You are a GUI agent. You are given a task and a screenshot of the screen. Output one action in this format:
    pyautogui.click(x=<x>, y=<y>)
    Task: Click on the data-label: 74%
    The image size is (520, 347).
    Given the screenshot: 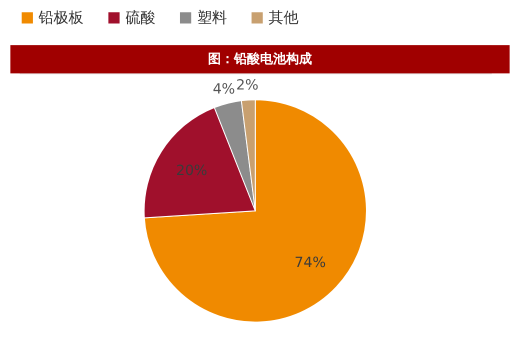 What is the action you would take?
    pyautogui.click(x=310, y=263)
    